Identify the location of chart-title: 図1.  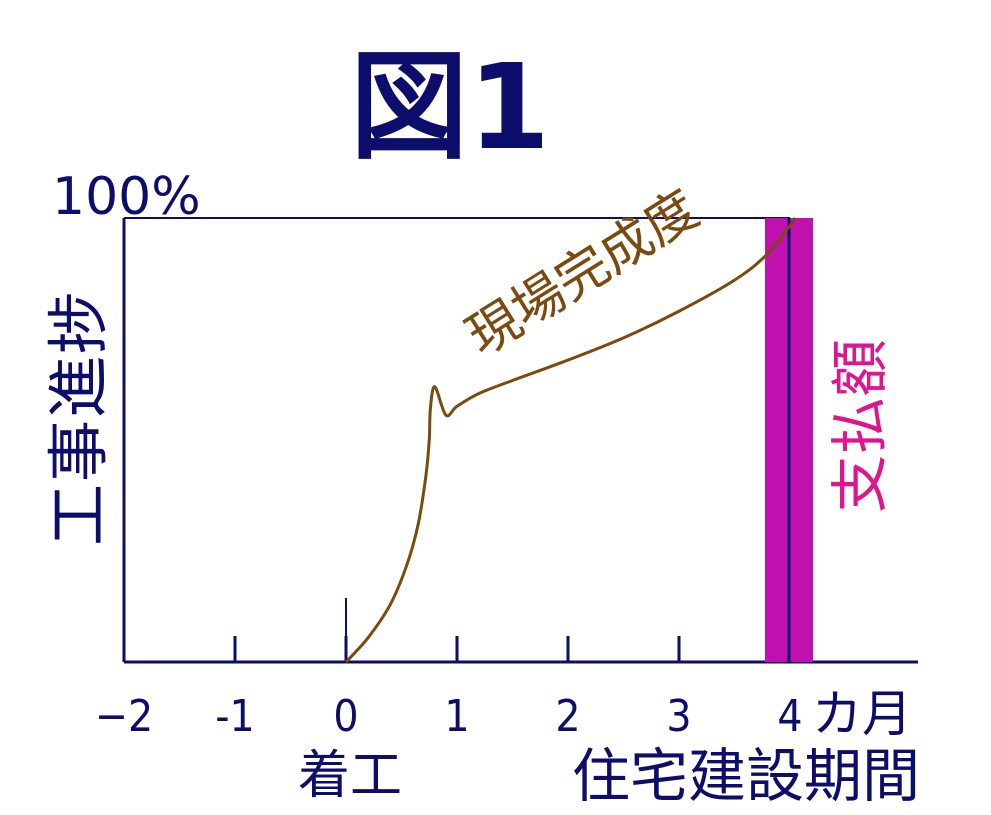
(450, 107).